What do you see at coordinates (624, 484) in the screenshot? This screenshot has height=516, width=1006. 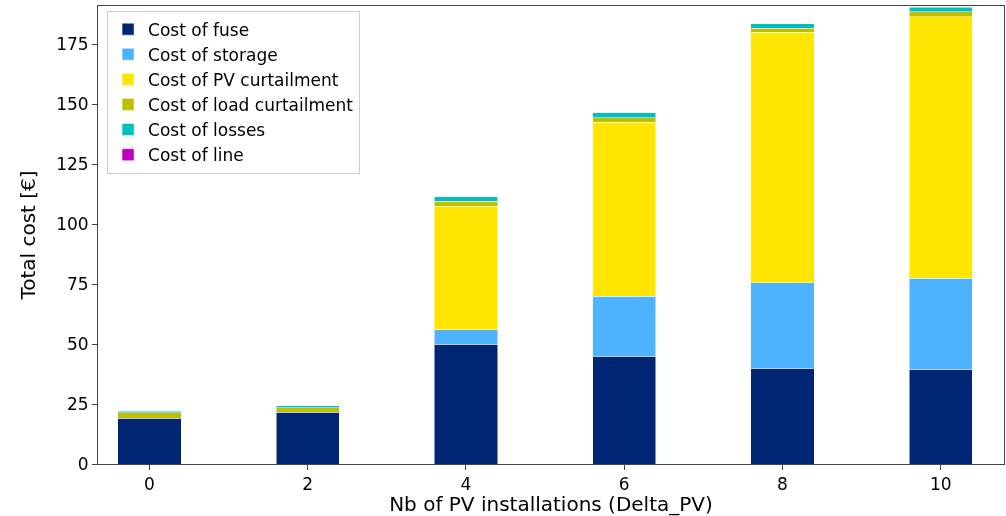 I see `x-tick-label: 6` at bounding box center [624, 484].